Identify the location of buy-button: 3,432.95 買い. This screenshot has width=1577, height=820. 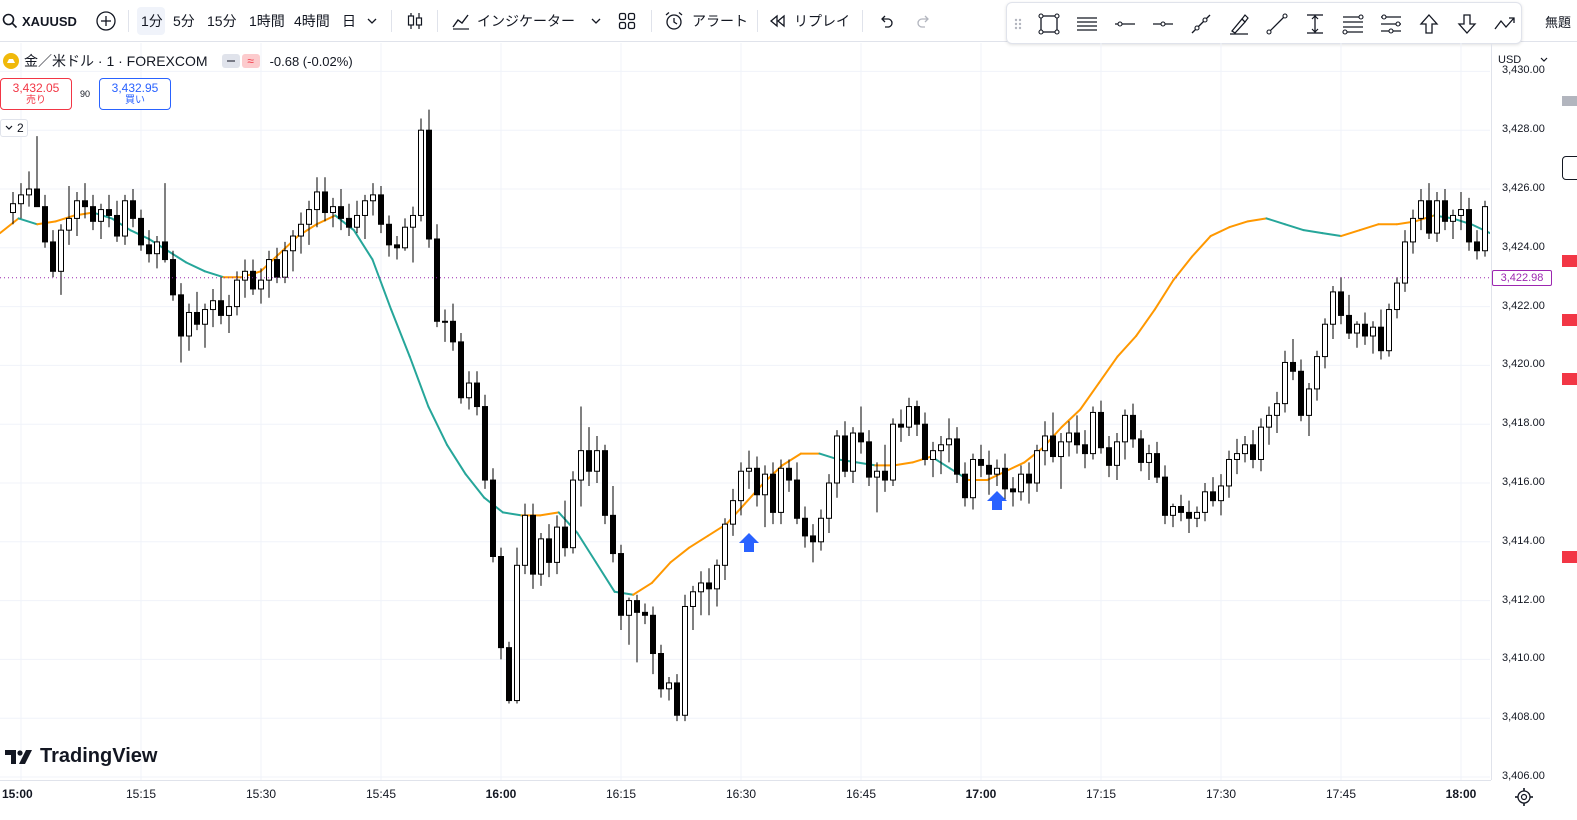
(135, 94).